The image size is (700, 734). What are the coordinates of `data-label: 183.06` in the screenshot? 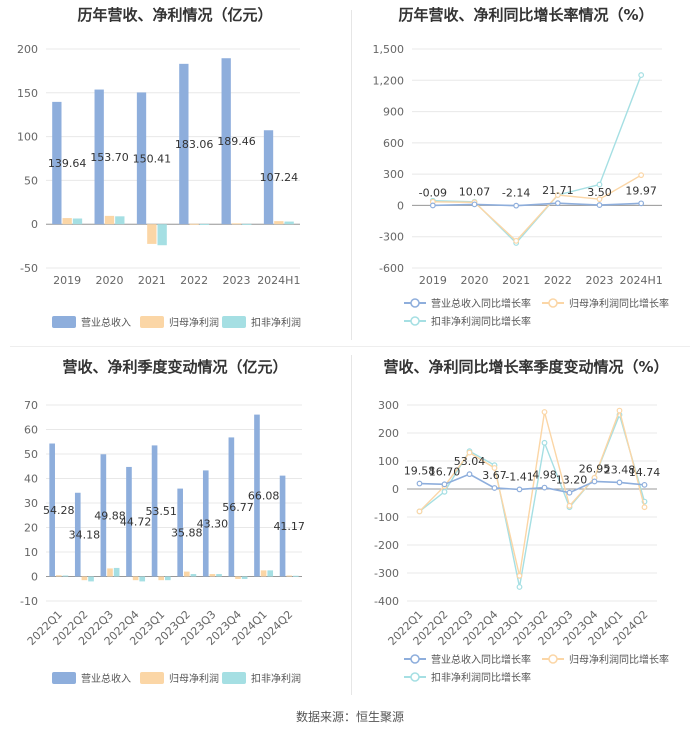 It's located at (194, 144).